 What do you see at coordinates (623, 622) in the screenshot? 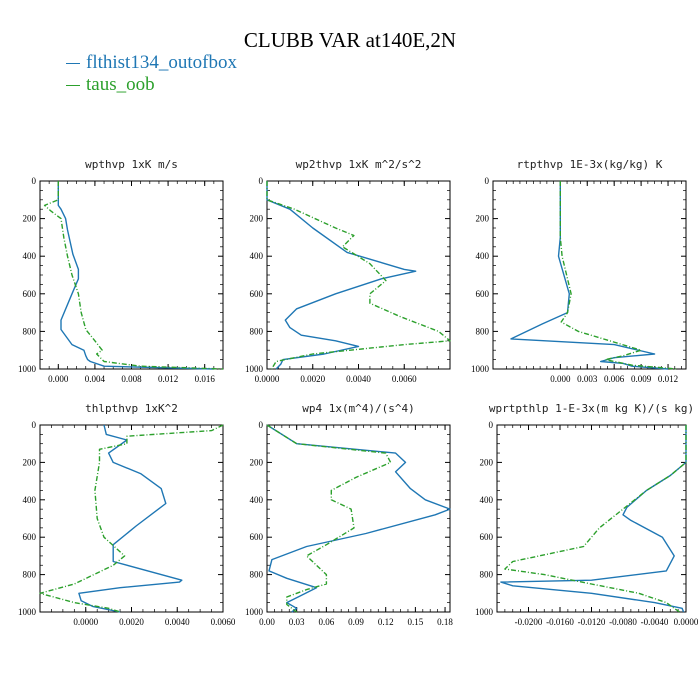
I see `x-tick-label: -0.0080` at bounding box center [623, 622].